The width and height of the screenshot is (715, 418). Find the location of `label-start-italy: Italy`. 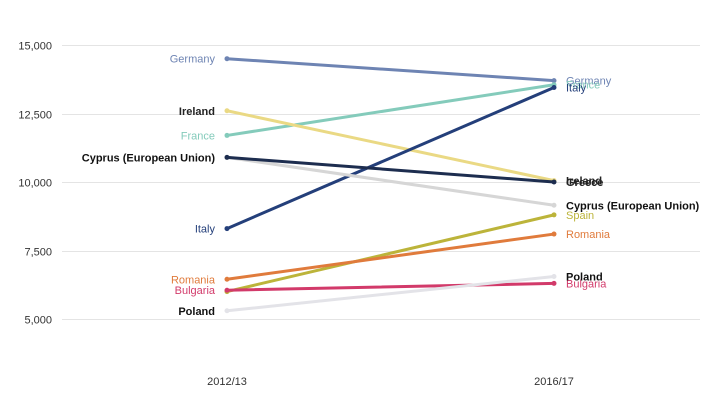

label-start-italy: Italy is located at coordinates (205, 230).